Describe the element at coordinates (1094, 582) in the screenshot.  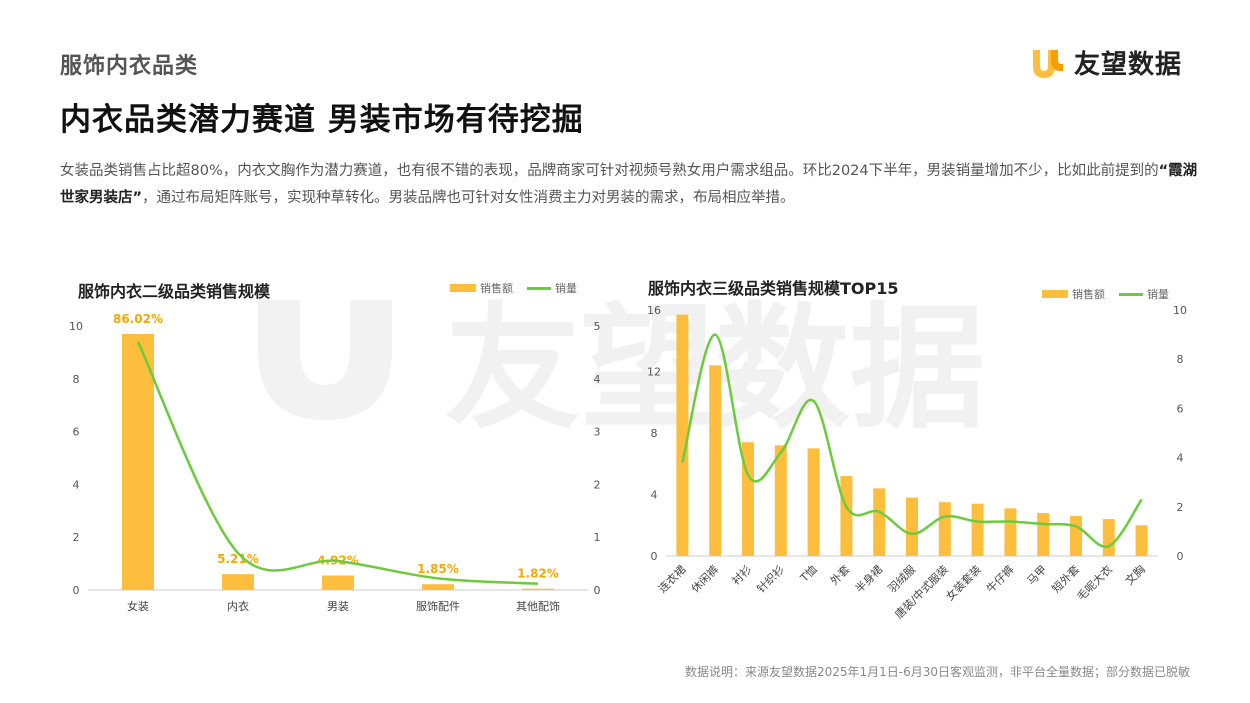
I see `x-tick-label: 毛呢大衣` at that location.